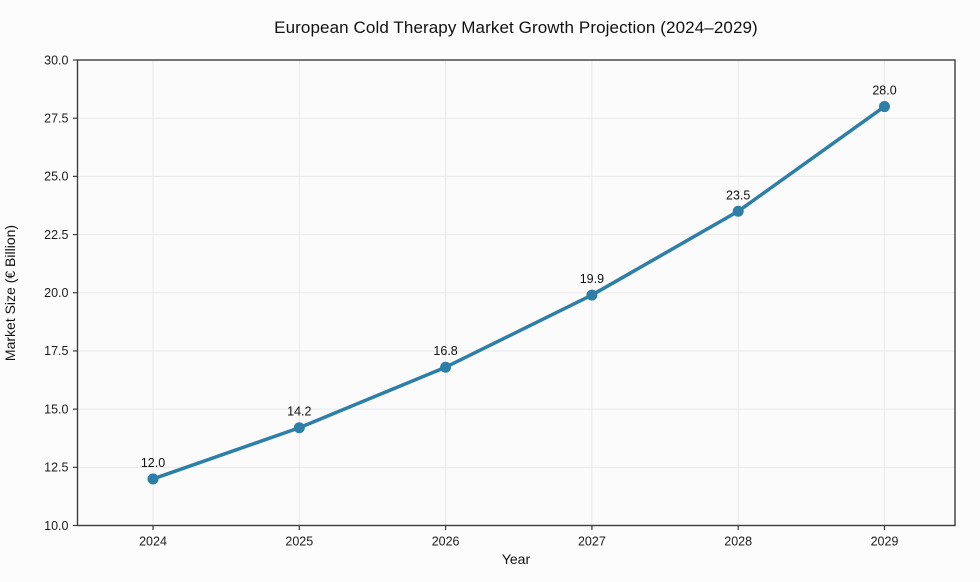 This screenshot has height=582, width=980. I want to click on data-point-label: 23.5, so click(738, 195).